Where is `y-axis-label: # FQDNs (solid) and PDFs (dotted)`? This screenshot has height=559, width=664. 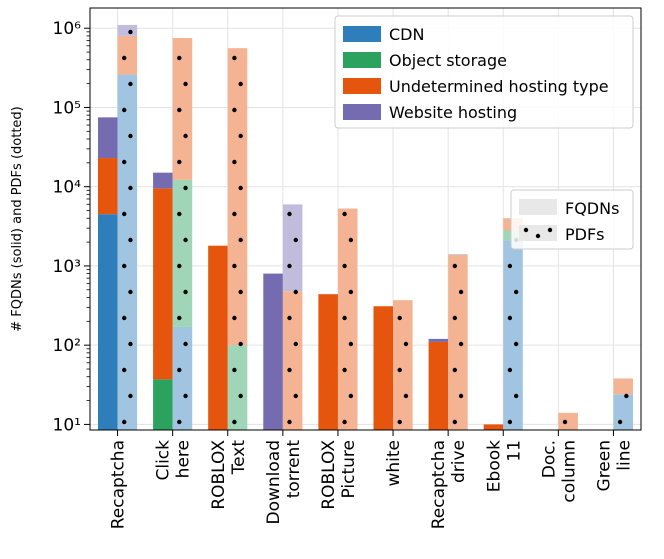 y-axis-label: # FQDNs (solid) and PDFs (dotted) is located at coordinates (17, 218).